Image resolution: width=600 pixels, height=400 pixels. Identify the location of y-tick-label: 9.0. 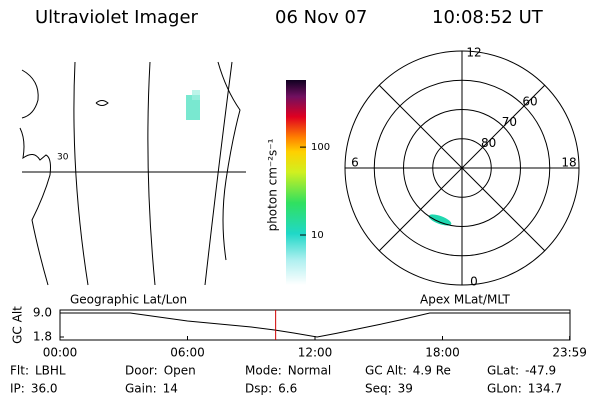
(42, 313).